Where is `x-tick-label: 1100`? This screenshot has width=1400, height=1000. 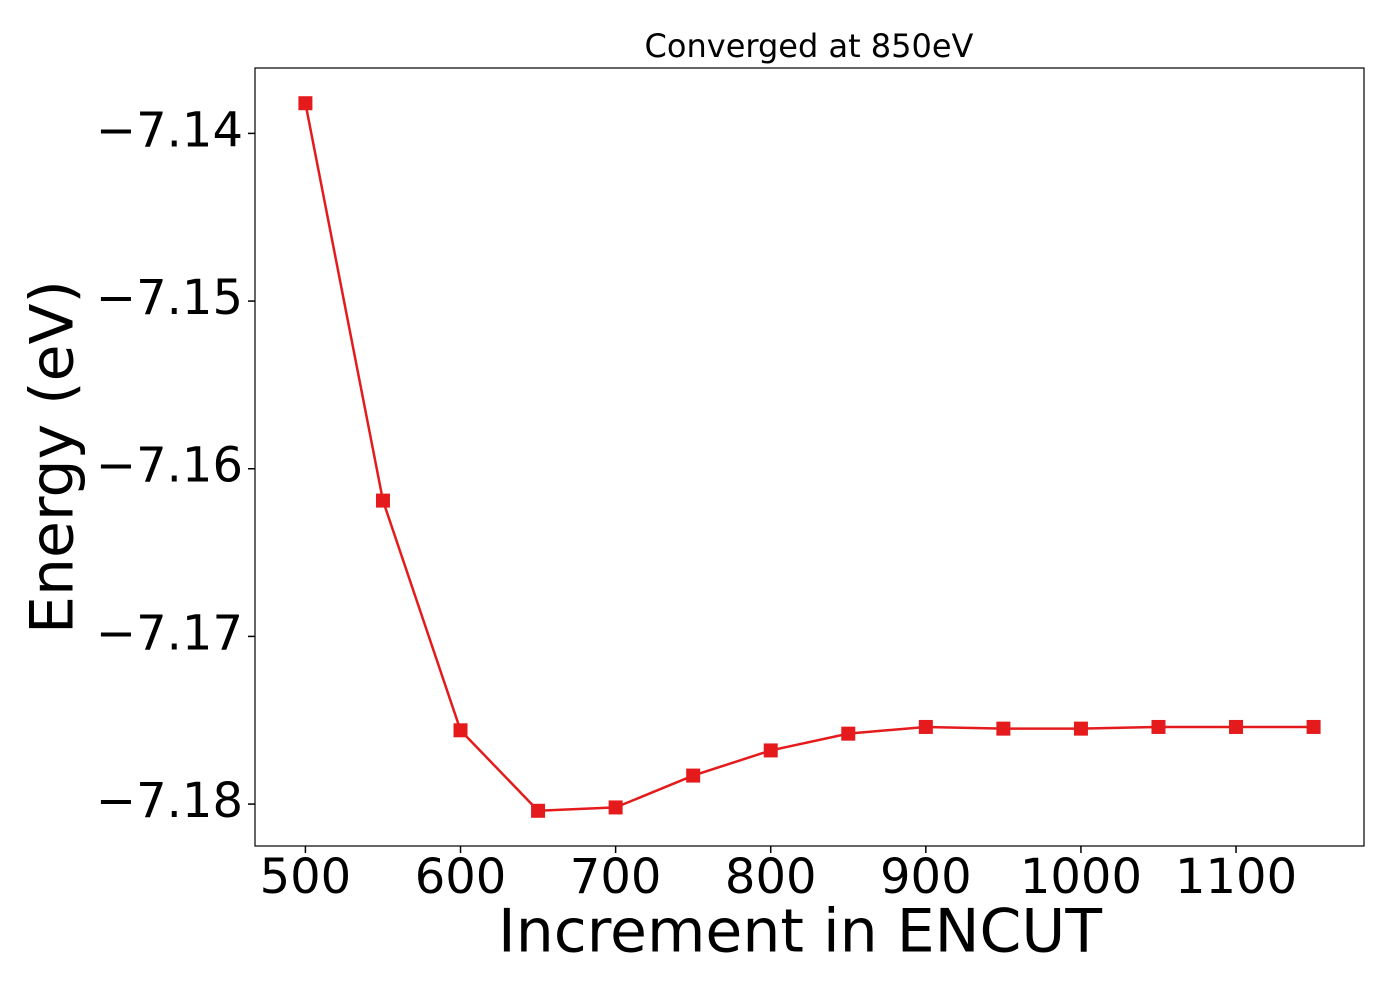 x-tick-label: 1100 is located at coordinates (1236, 877).